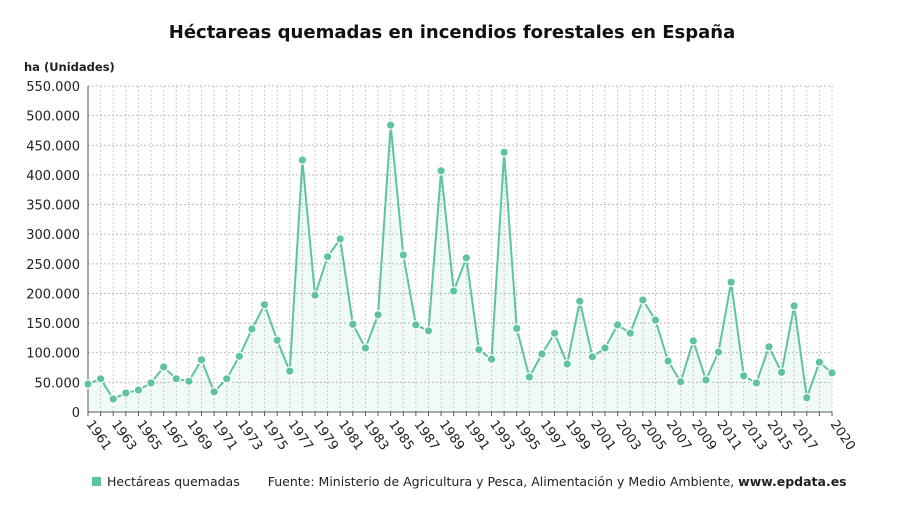 Image resolution: width=904 pixels, height=520 pixels. I want to click on x-tick-label: 1983, so click(375, 436).